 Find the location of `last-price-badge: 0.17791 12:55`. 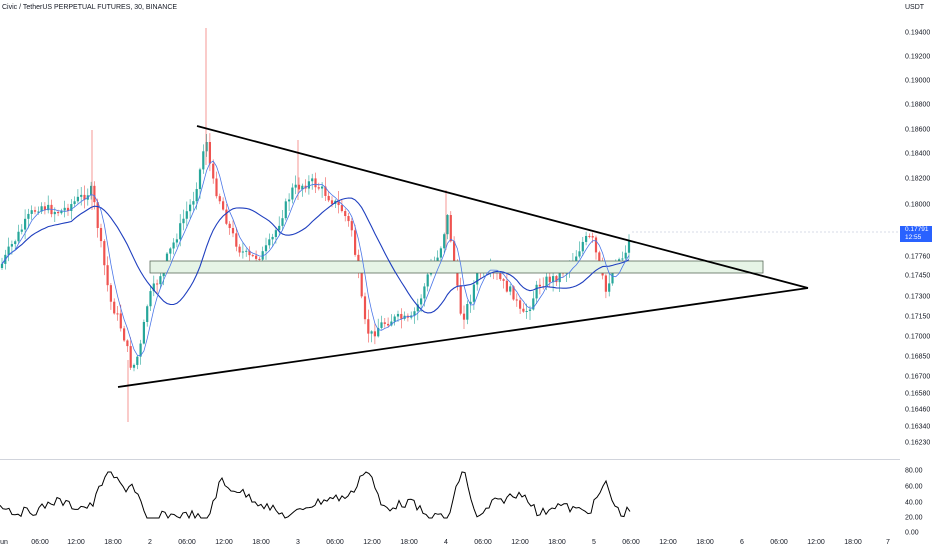

last-price-badge: 0.17791 12:55 is located at coordinates (916, 234).